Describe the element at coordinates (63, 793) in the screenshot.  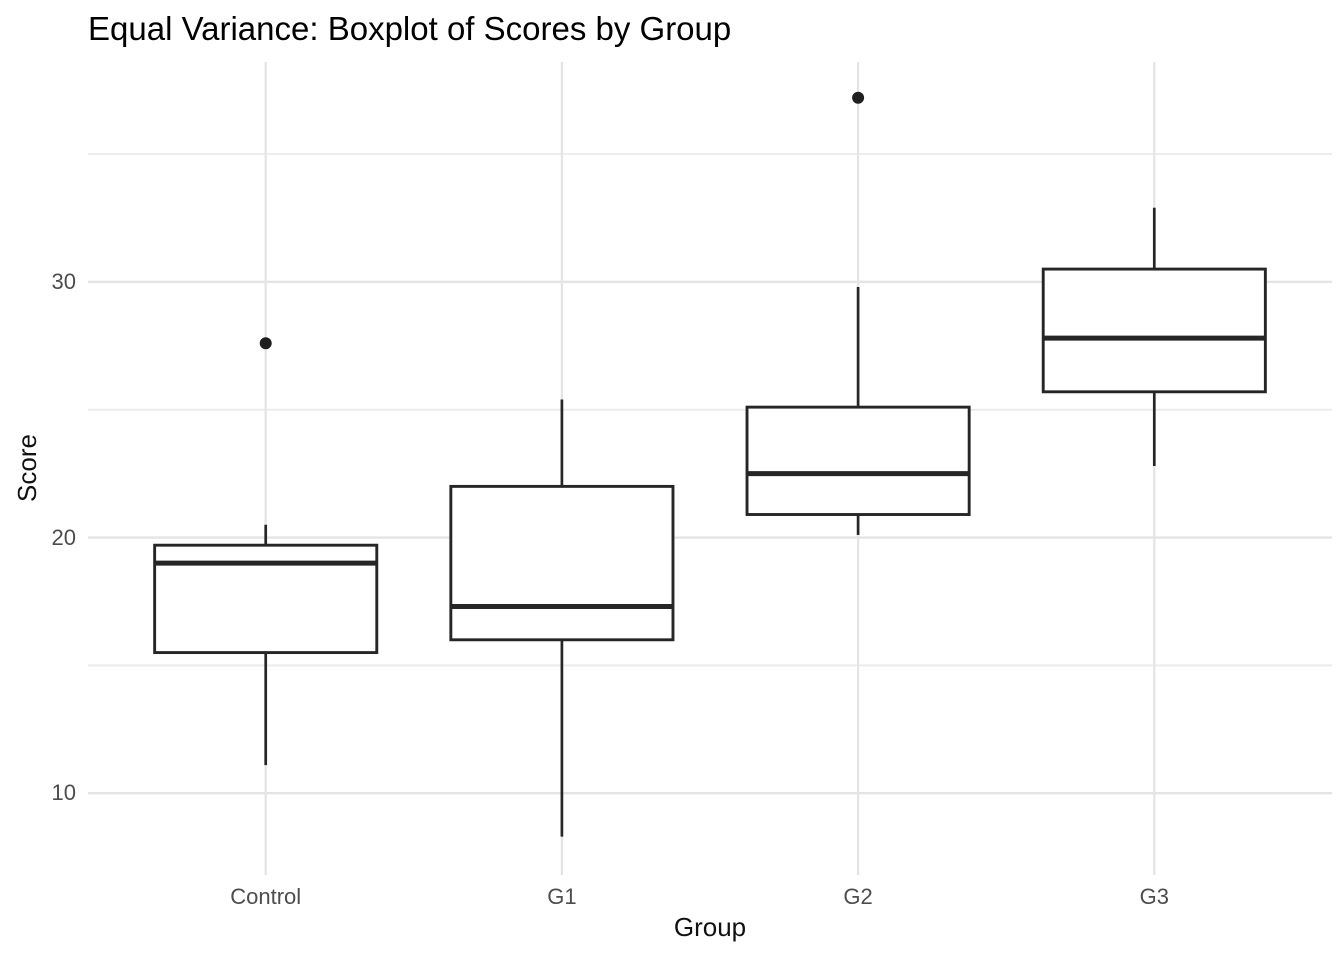
I see `y-tick-label: 10` at that location.